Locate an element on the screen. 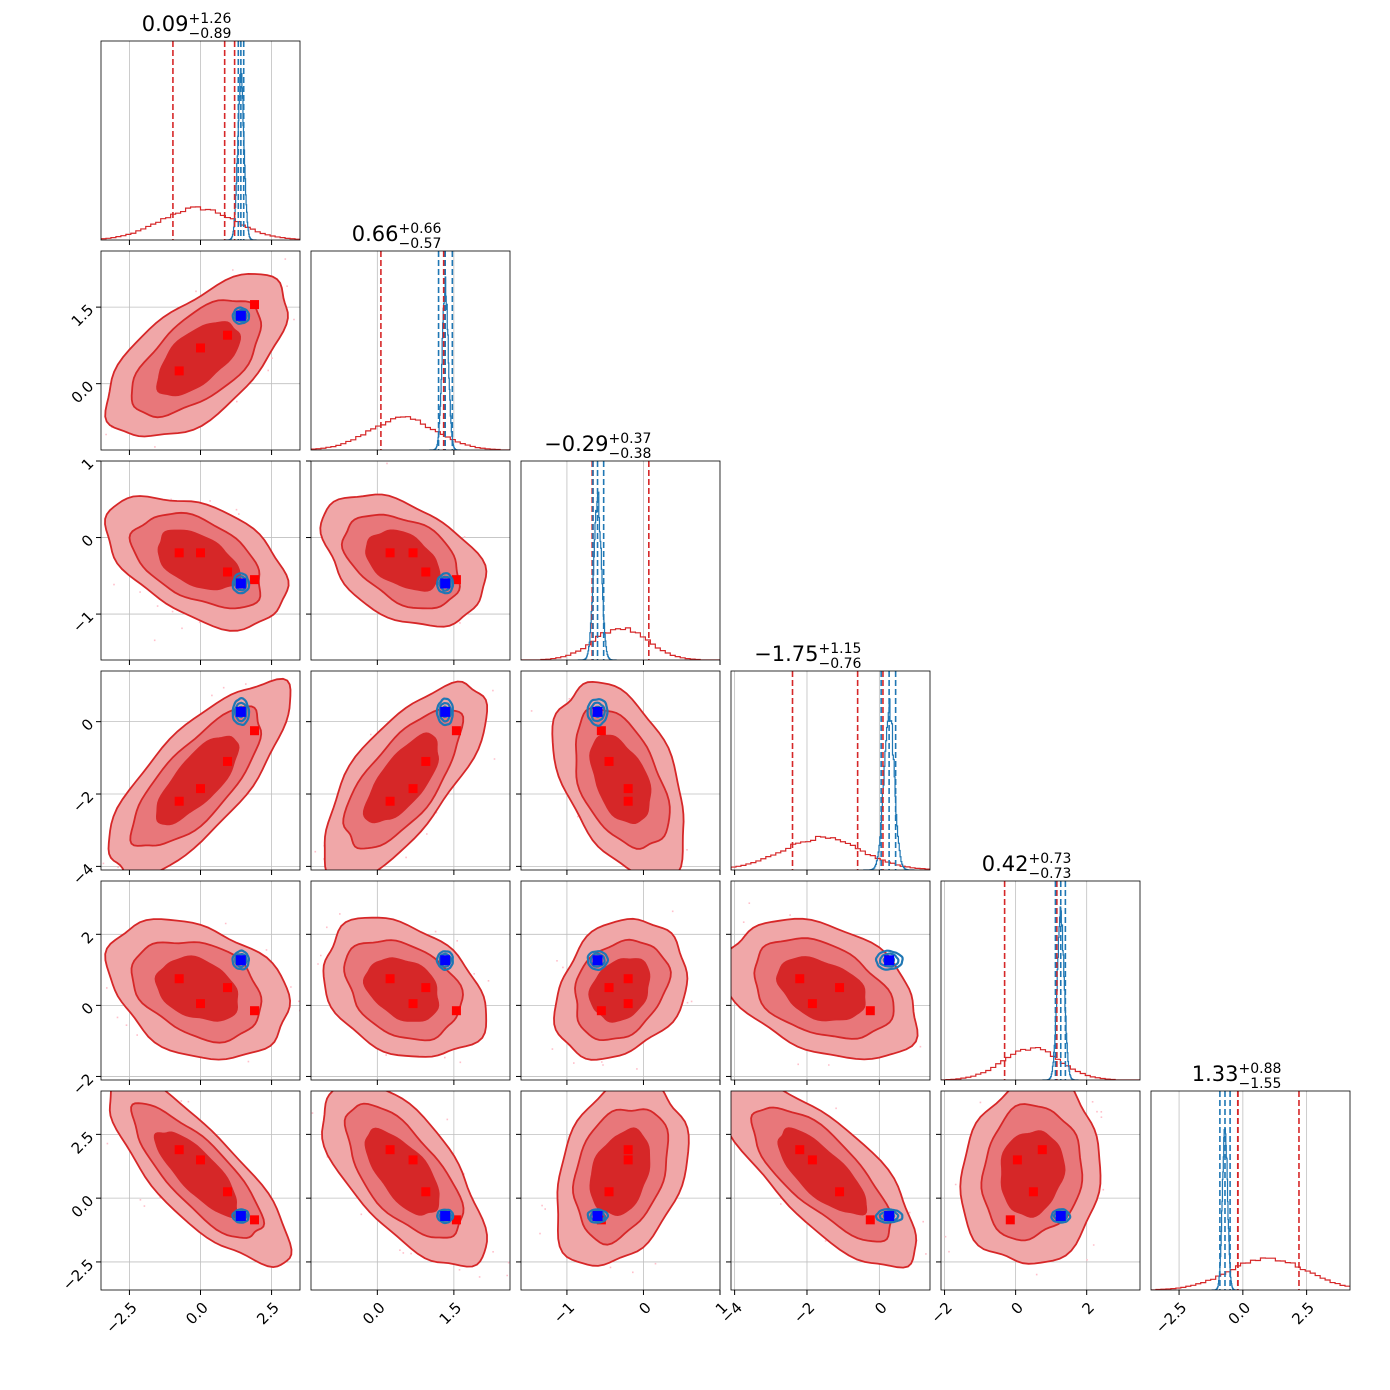 The image size is (1390, 1390). title-minus: −1.55 is located at coordinates (1260, 1084).